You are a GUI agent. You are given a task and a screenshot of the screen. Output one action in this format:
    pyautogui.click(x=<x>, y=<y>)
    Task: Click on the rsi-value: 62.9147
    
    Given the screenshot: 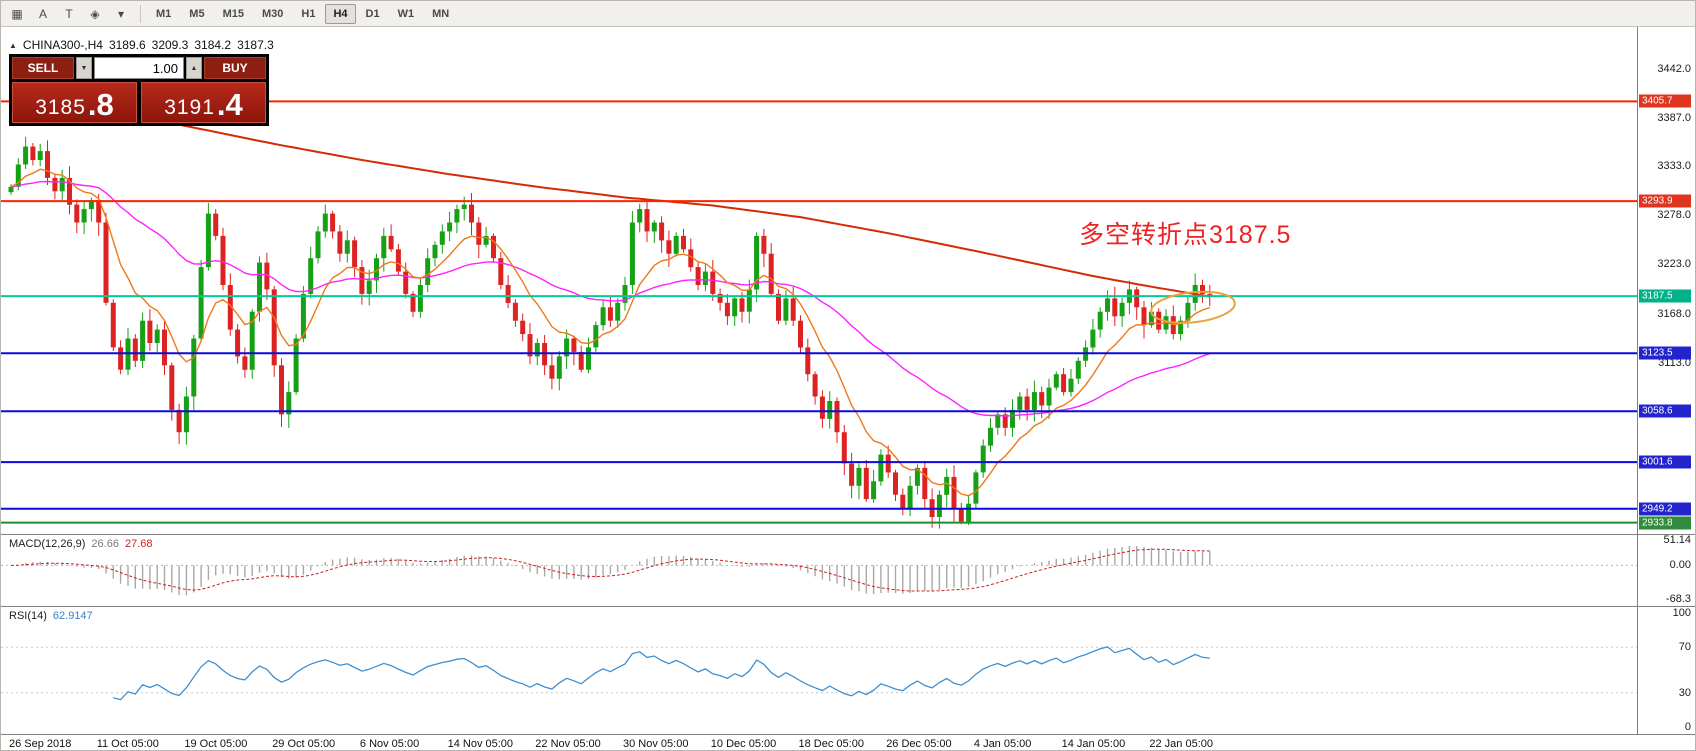 What is the action you would take?
    pyautogui.click(x=72, y=616)
    